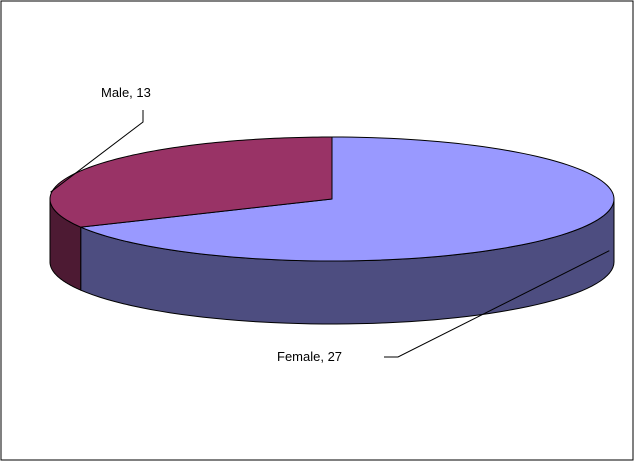  I want to click on leader-line-male, so click(97, 151).